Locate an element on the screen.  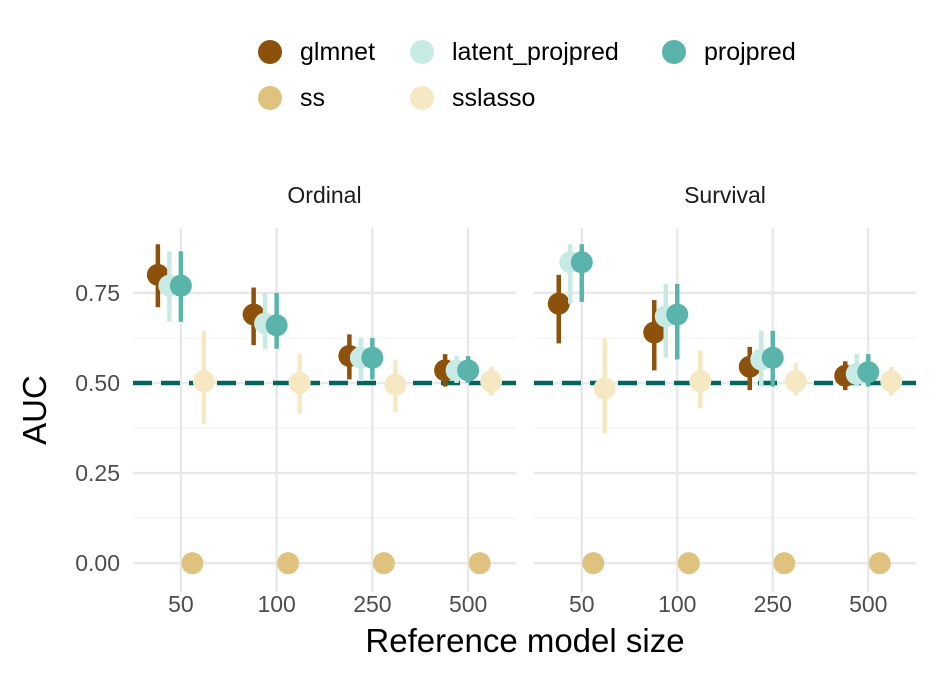
legend-swatch-projpred is located at coordinates (674, 52).